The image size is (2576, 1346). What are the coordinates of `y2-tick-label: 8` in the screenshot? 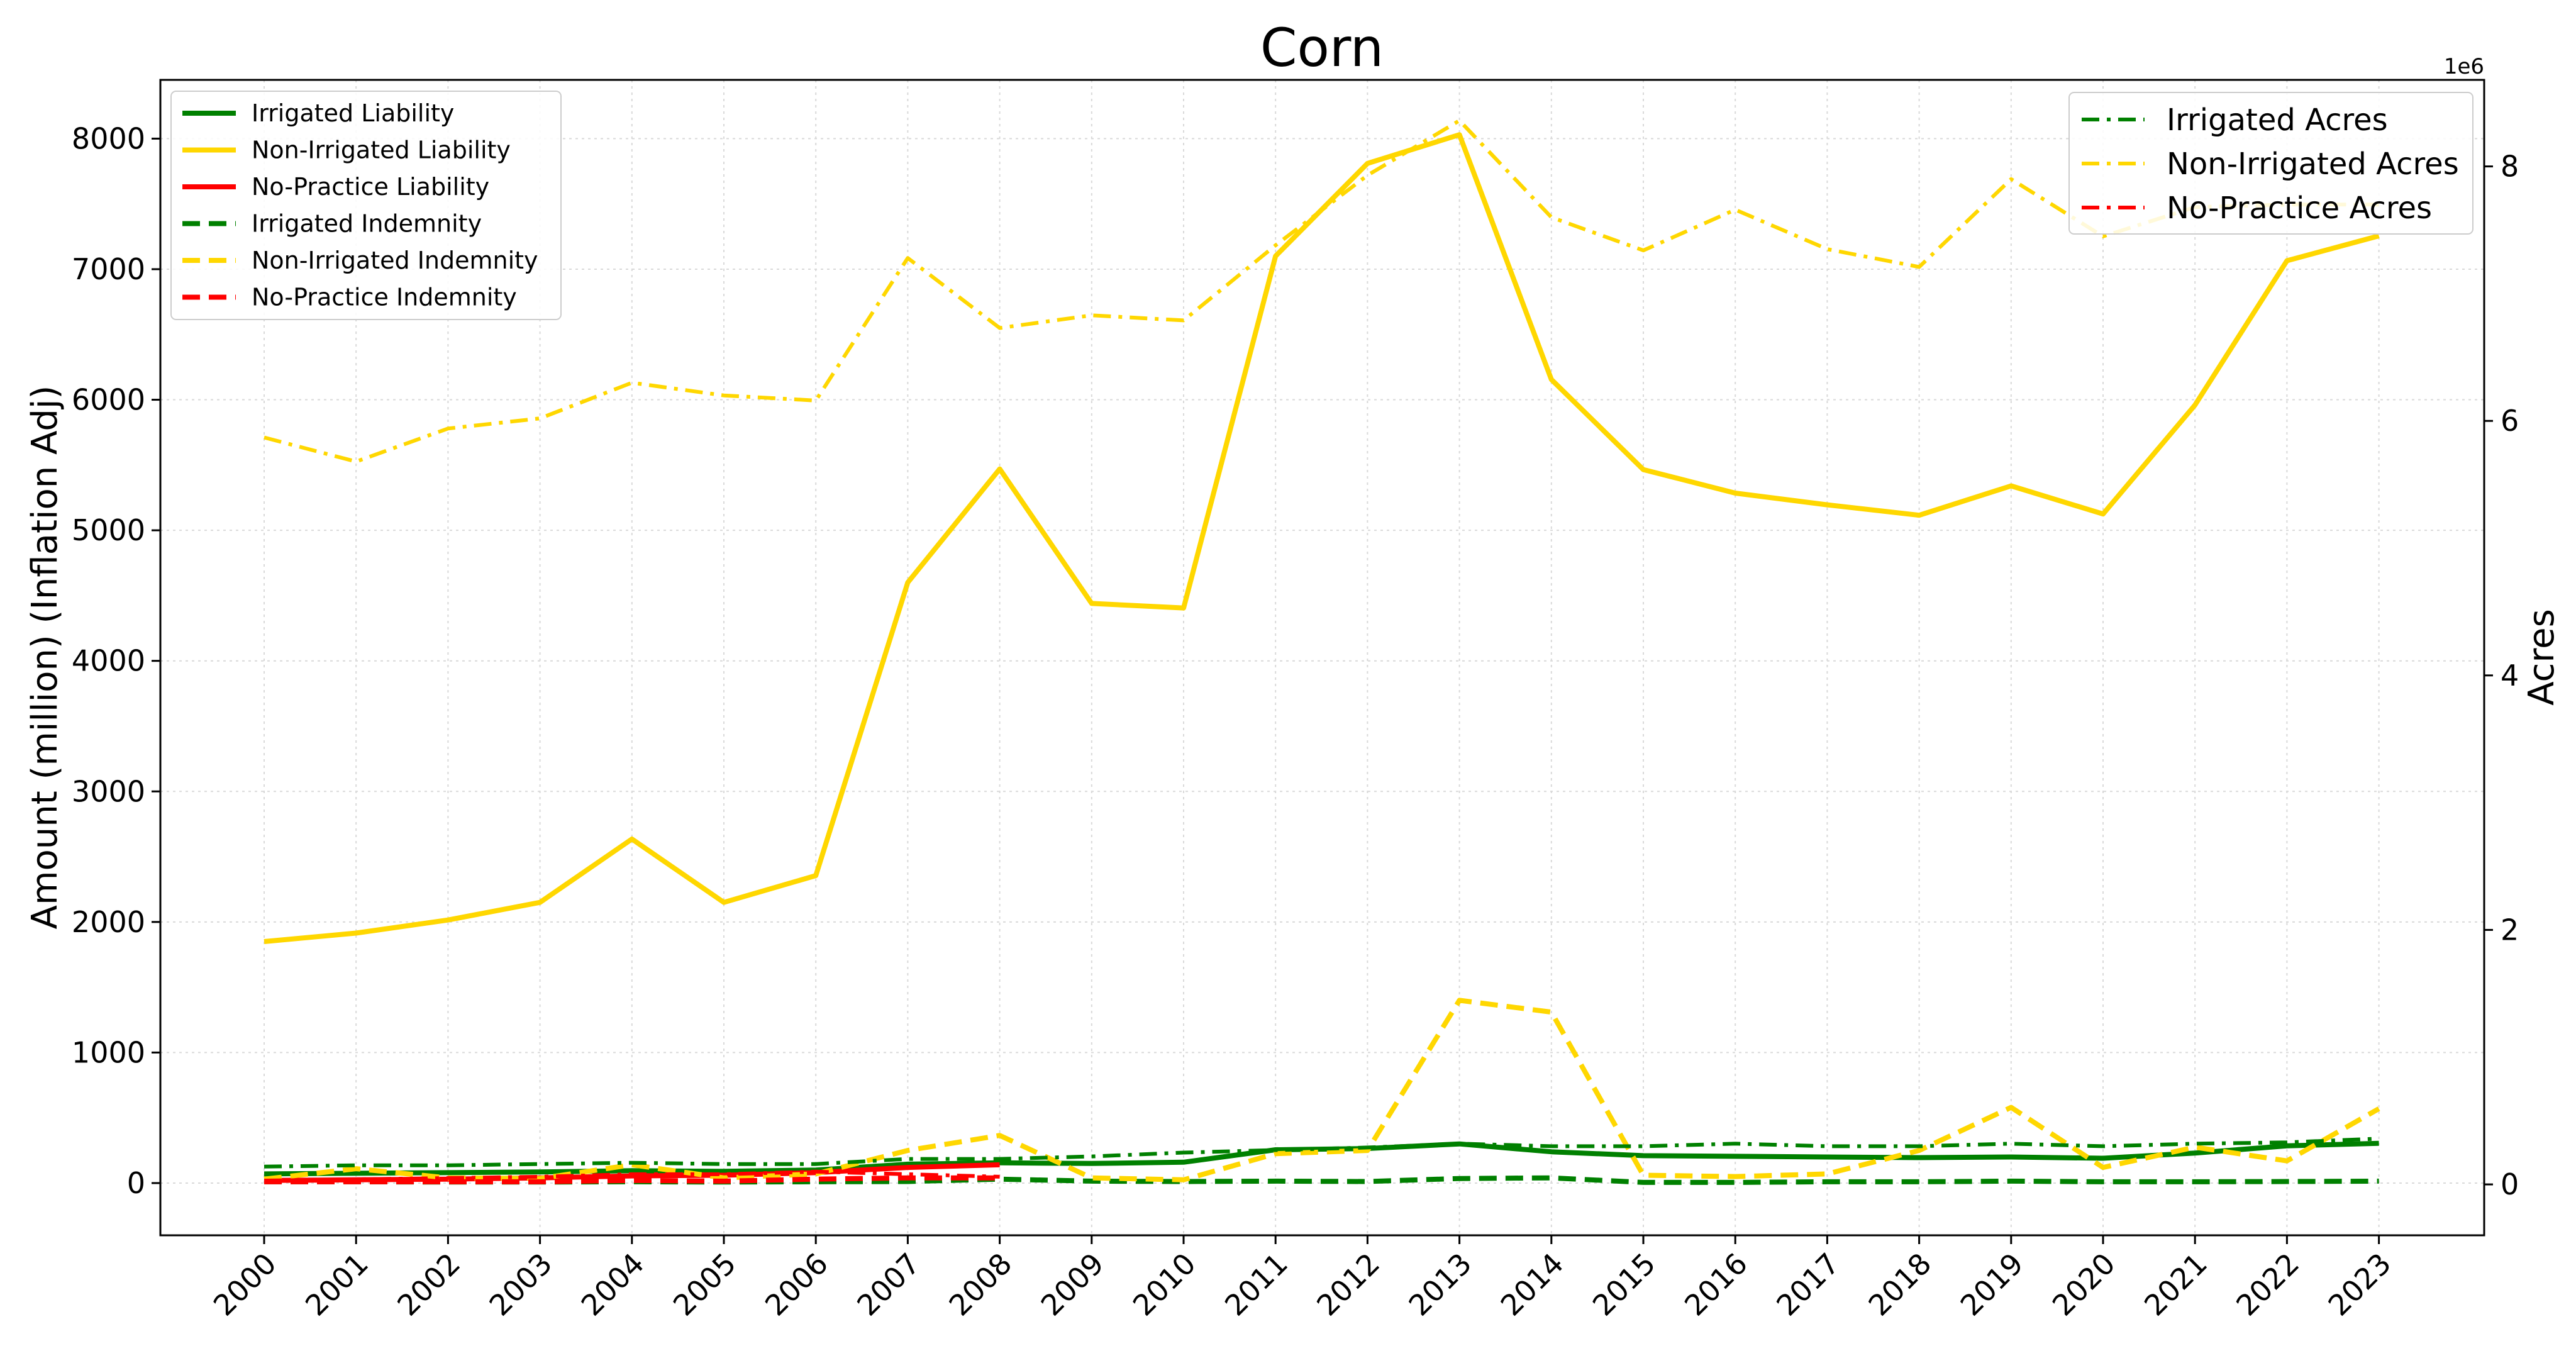 It's located at (2510, 167).